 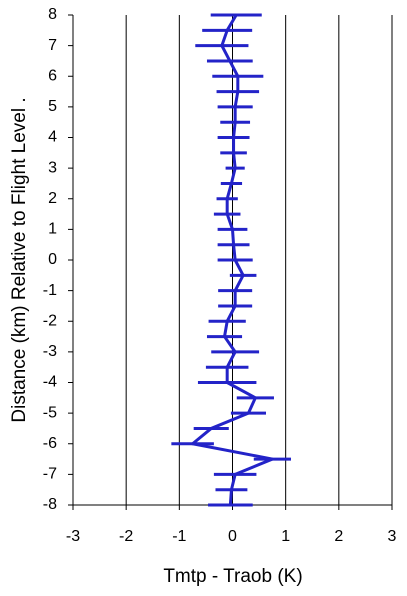 I want to click on y-tick-label: 0, so click(x=52, y=259).